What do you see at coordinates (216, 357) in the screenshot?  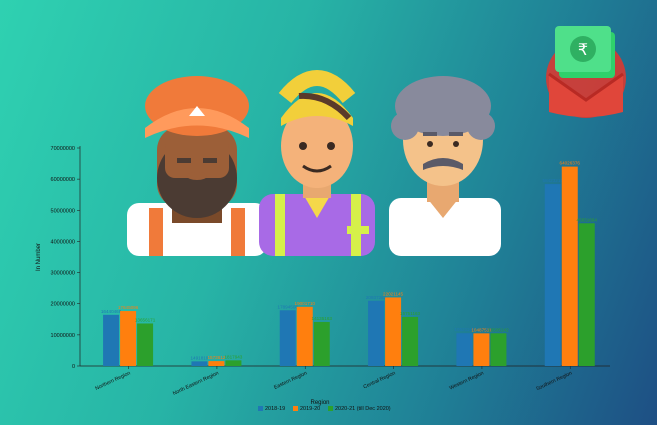 I see `bar-value-label: 1573612` at bounding box center [216, 357].